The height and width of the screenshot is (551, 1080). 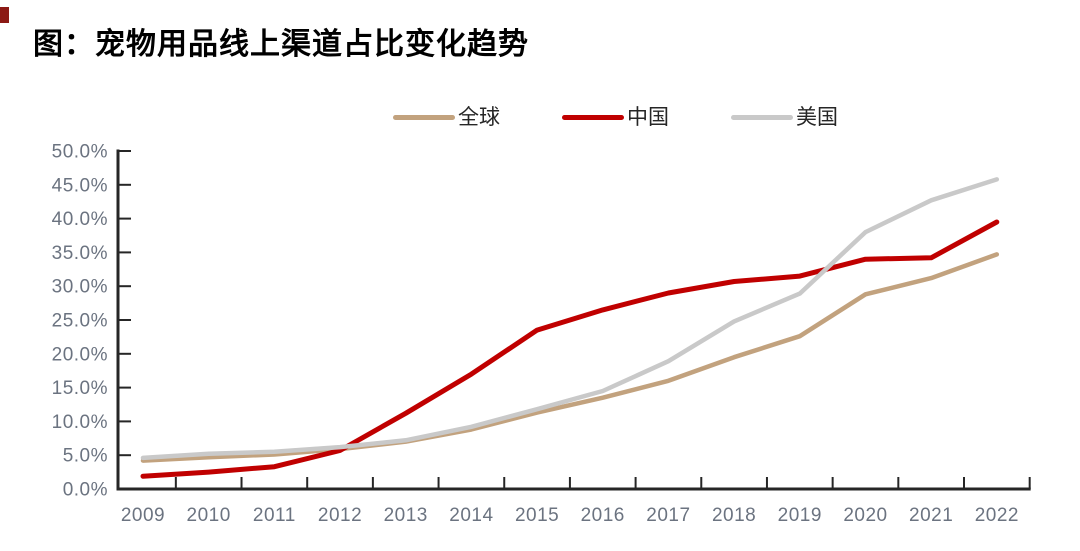 What do you see at coordinates (537, 515) in the screenshot?
I see `x-axis-tick-label: 2015` at bounding box center [537, 515].